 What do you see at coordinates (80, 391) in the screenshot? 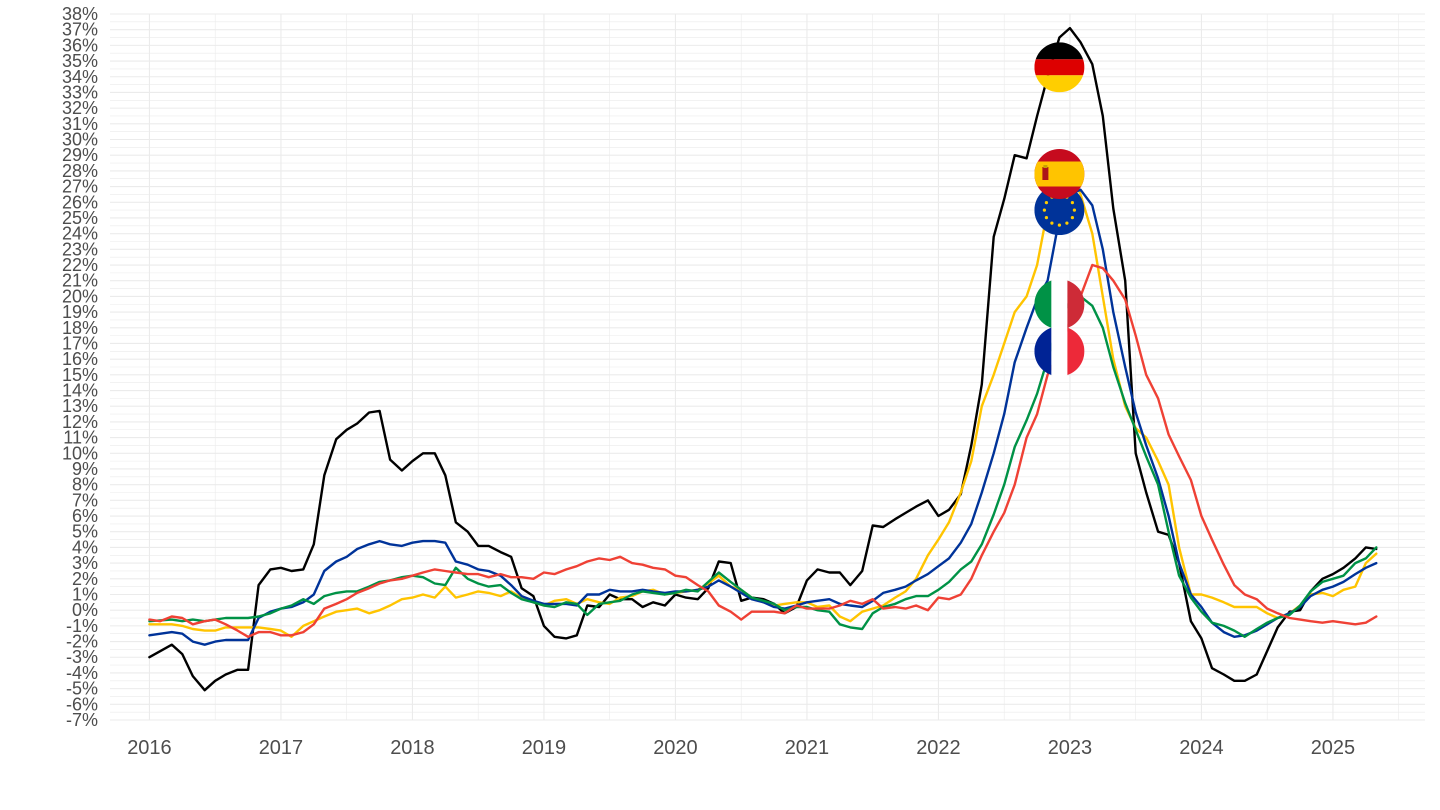
I see `y-tick-label: 14%` at bounding box center [80, 391].